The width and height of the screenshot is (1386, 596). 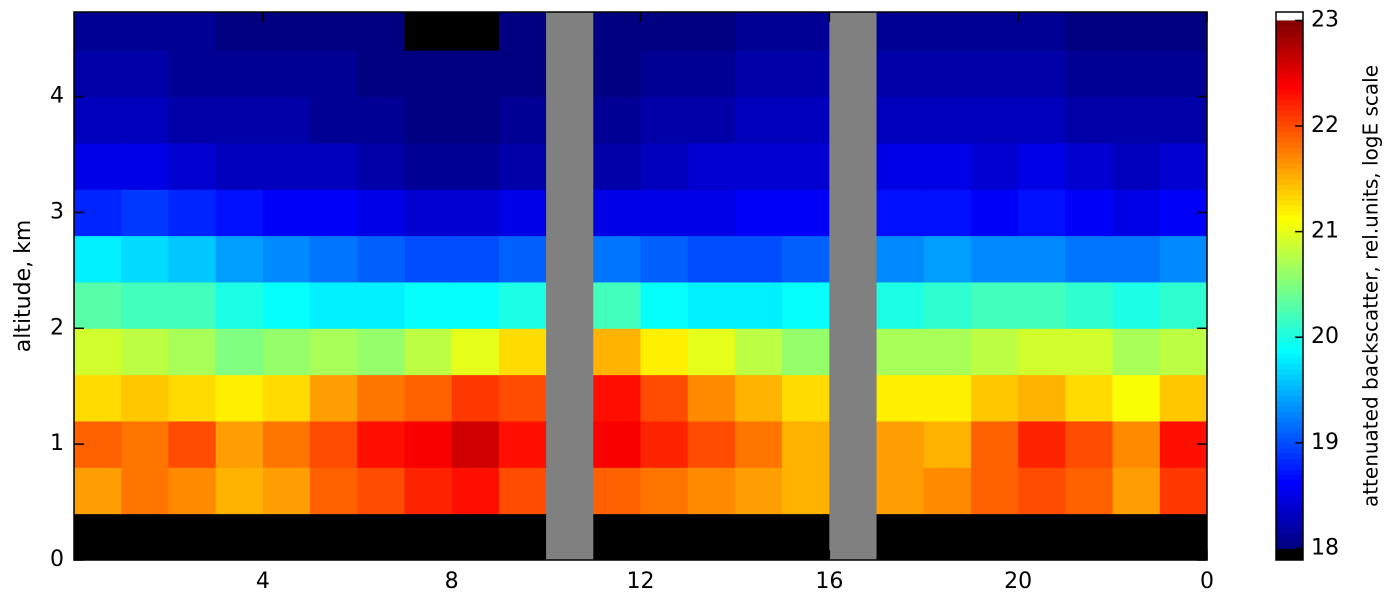 I want to click on colorbar: 18 19 20 21 22 23, so click(x=1307, y=284).